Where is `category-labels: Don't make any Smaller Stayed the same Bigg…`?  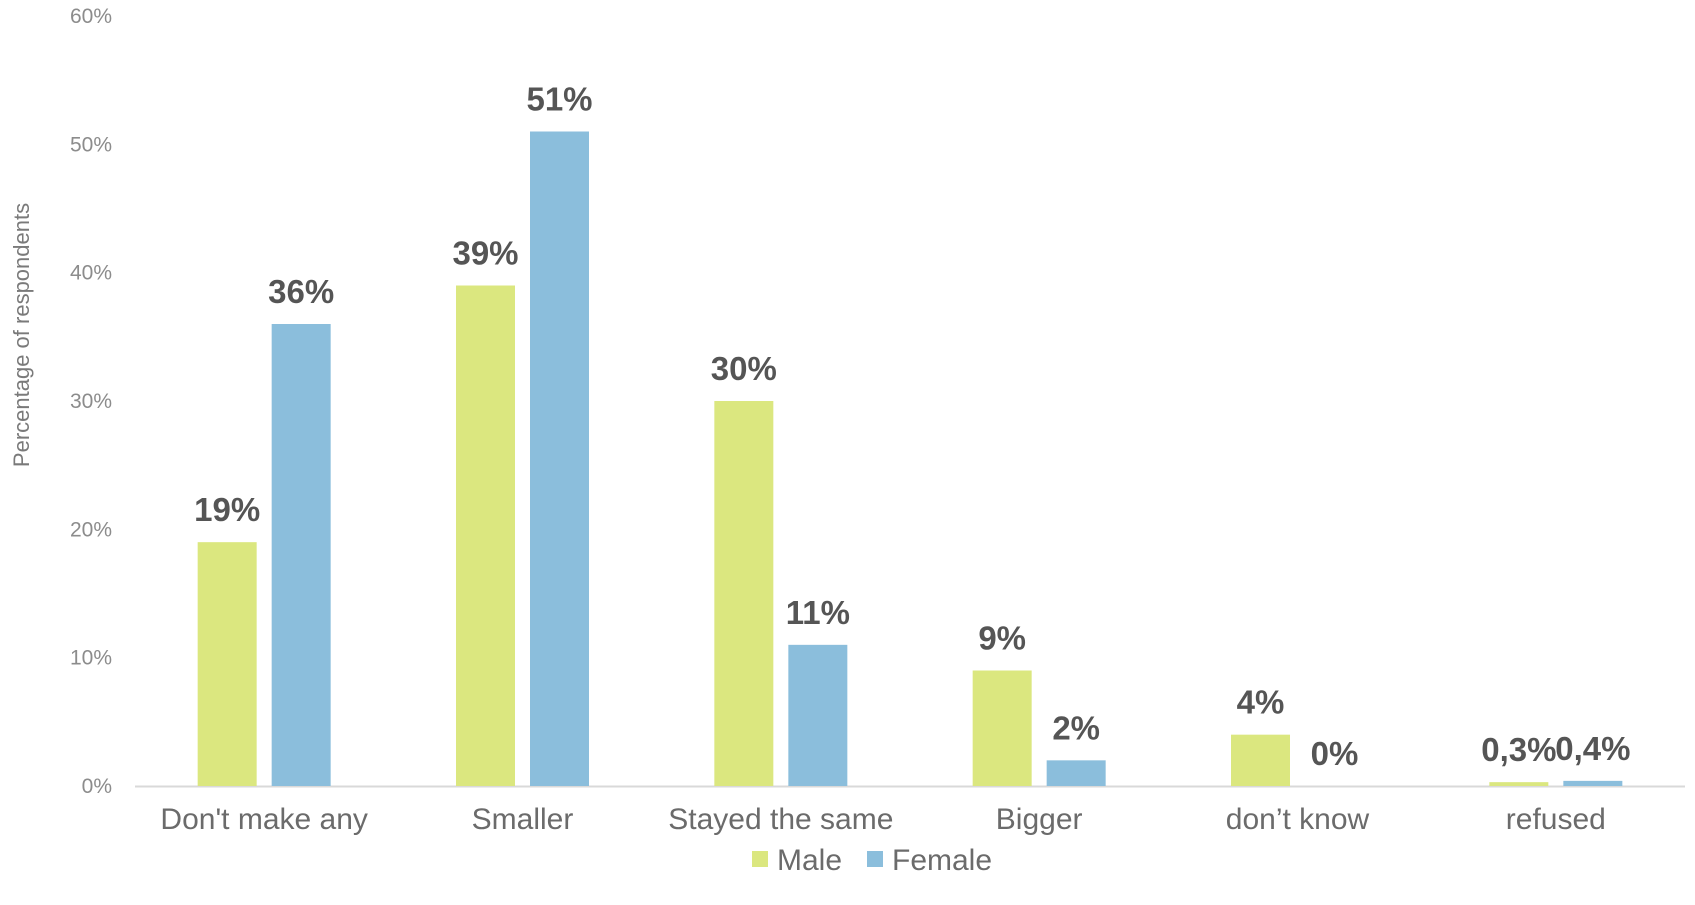
category-labels: Don't make any Smaller Stayed the same Bigg… is located at coordinates (882, 819).